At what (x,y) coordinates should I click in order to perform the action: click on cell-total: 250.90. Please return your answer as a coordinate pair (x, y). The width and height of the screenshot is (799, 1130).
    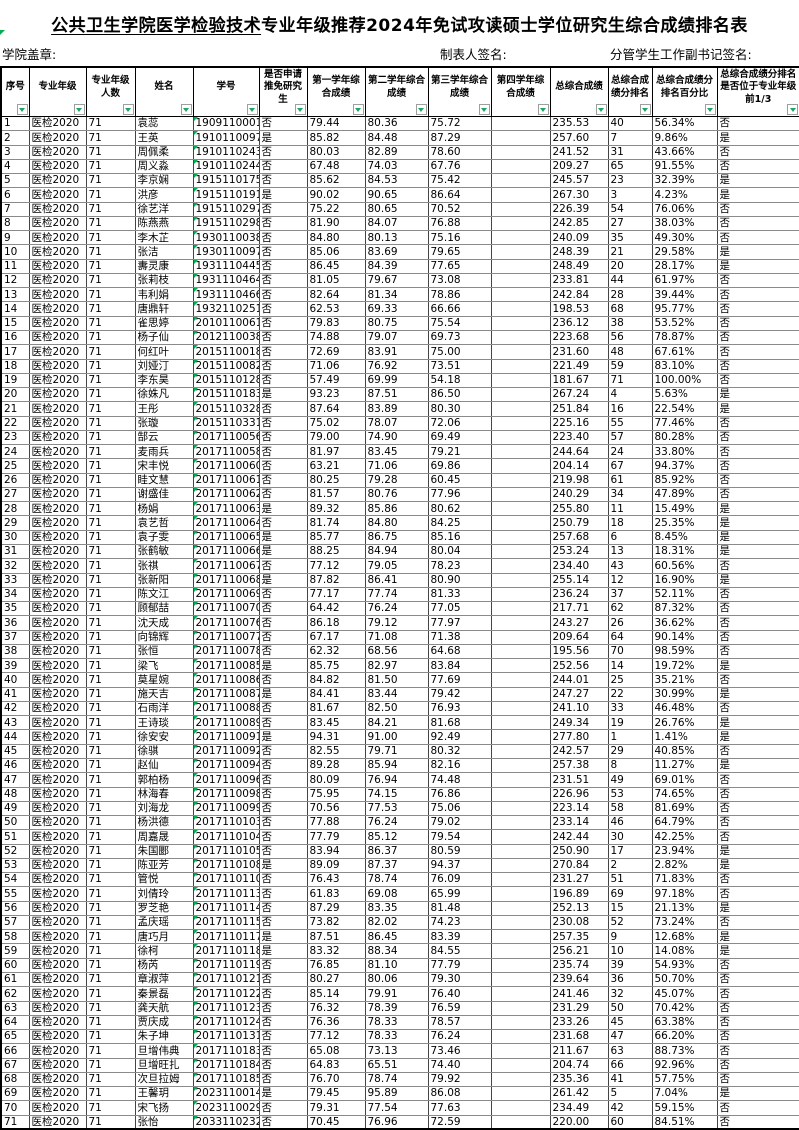
    Looking at the image, I should click on (579, 851).